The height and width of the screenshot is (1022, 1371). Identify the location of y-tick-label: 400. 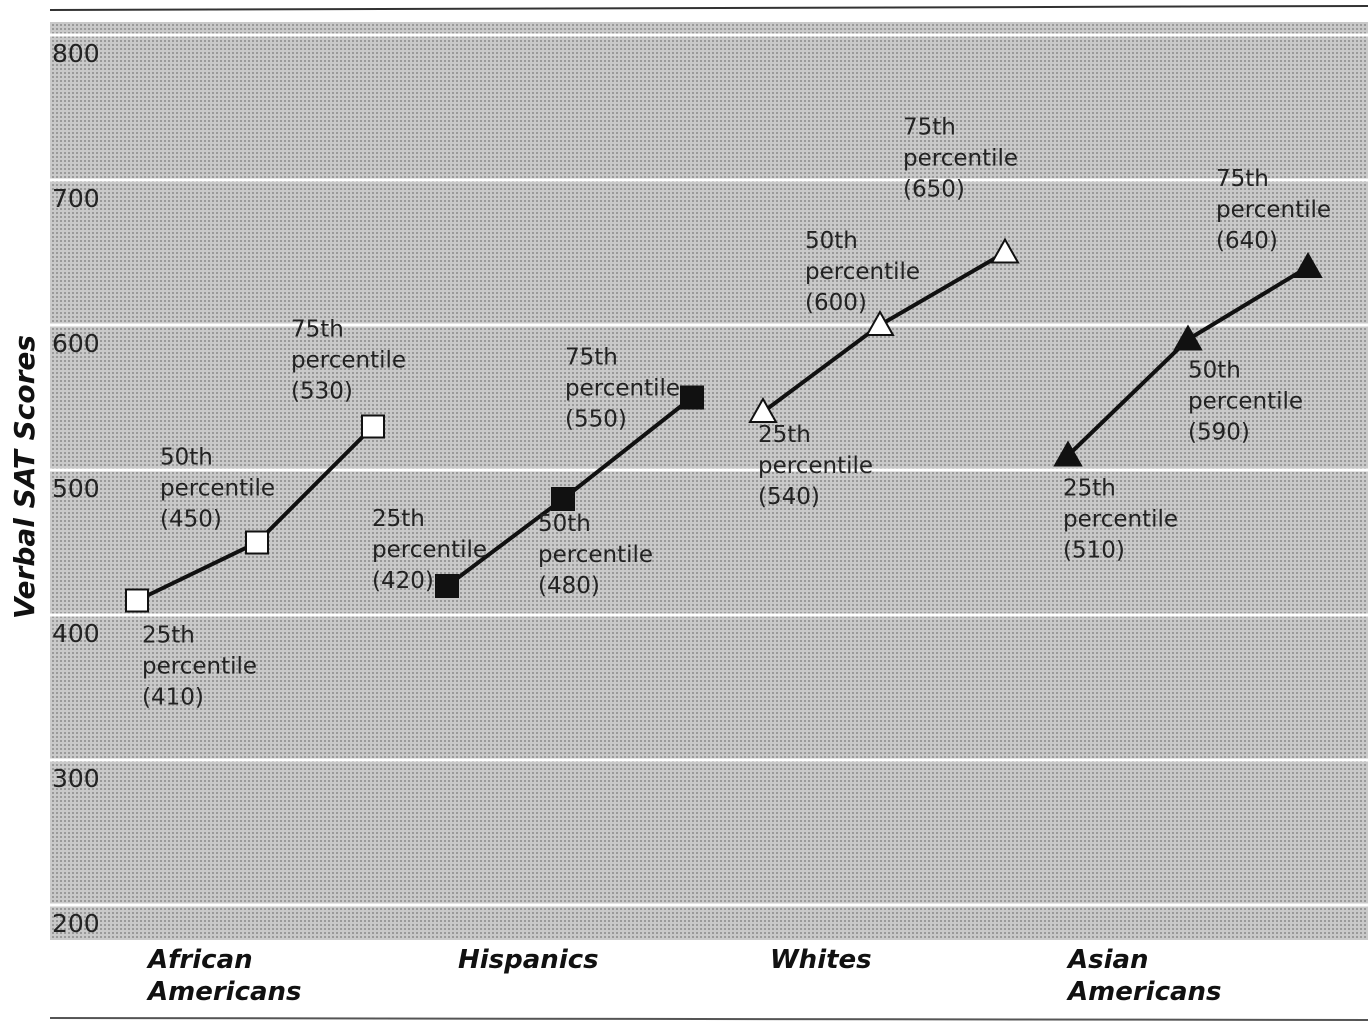
(76, 633).